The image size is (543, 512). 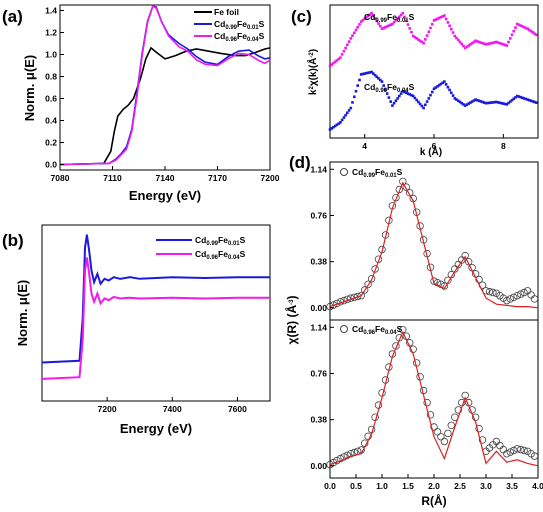 I want to click on b-x-tick-label: 7400, so click(x=172, y=409).